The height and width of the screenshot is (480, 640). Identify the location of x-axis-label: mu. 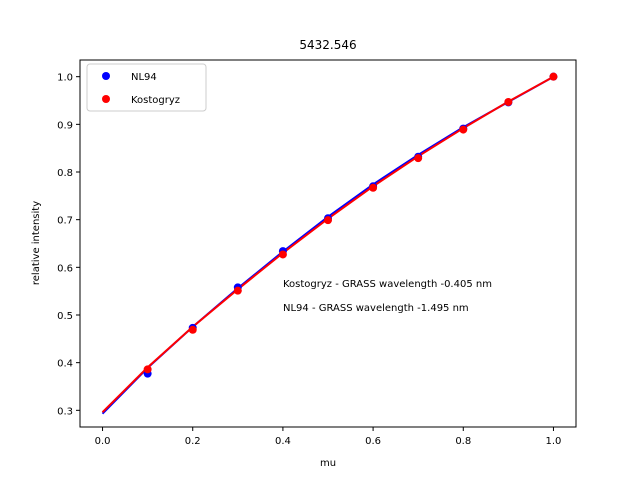
(328, 463).